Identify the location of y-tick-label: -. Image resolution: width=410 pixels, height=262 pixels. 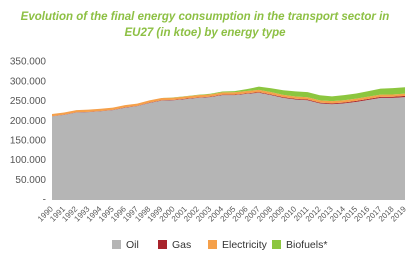
(44, 200).